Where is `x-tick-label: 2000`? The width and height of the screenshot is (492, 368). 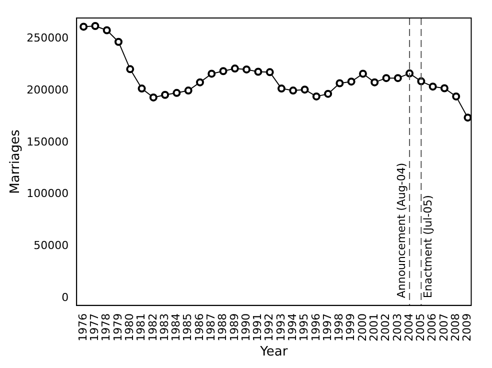
x-tick-label: 2000 is located at coordinates (362, 327).